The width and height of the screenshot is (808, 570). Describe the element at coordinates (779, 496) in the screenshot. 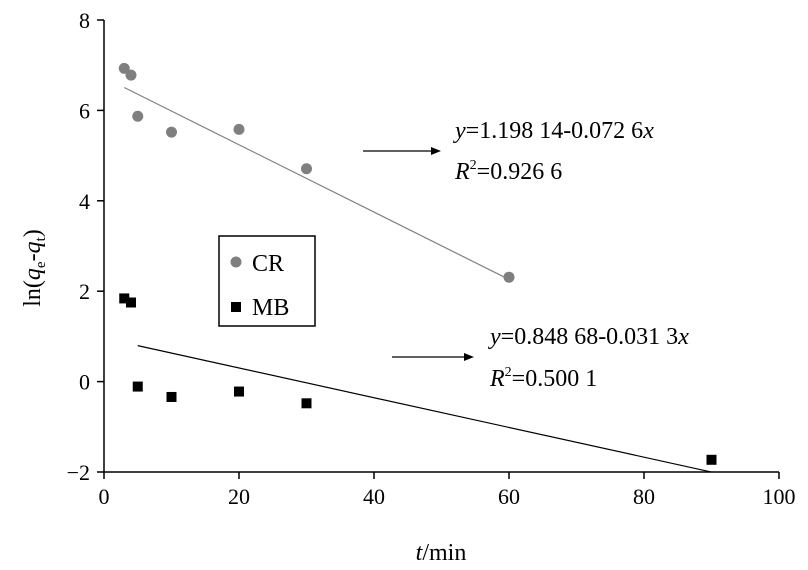

I see `x-tick-label: 100` at that location.